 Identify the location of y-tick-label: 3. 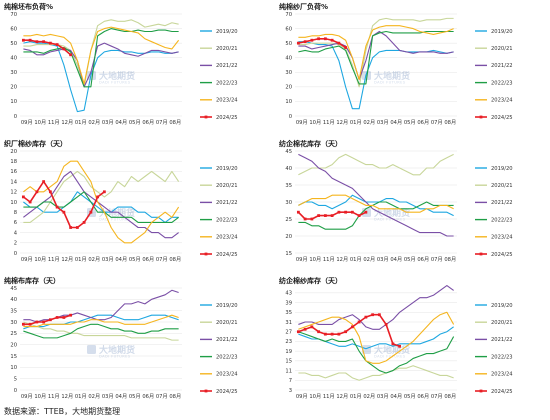
(290, 391).